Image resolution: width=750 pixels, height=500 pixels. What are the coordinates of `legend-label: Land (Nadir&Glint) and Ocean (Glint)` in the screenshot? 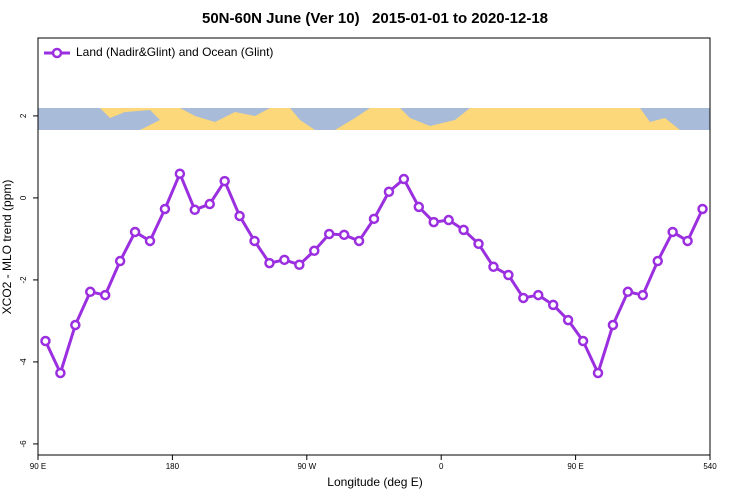 It's located at (174, 52).